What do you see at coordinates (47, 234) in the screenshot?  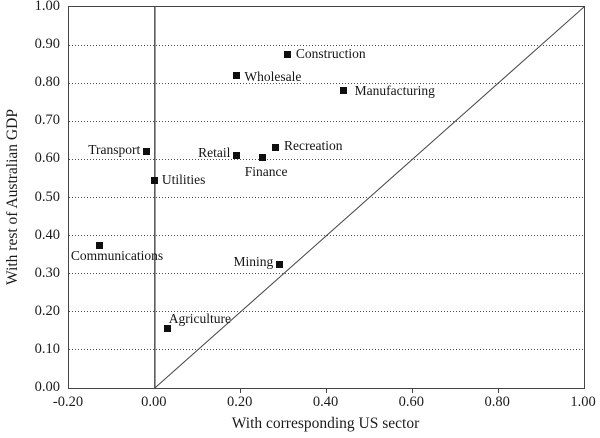 I see `y-tick-label: 0.40` at bounding box center [47, 234].